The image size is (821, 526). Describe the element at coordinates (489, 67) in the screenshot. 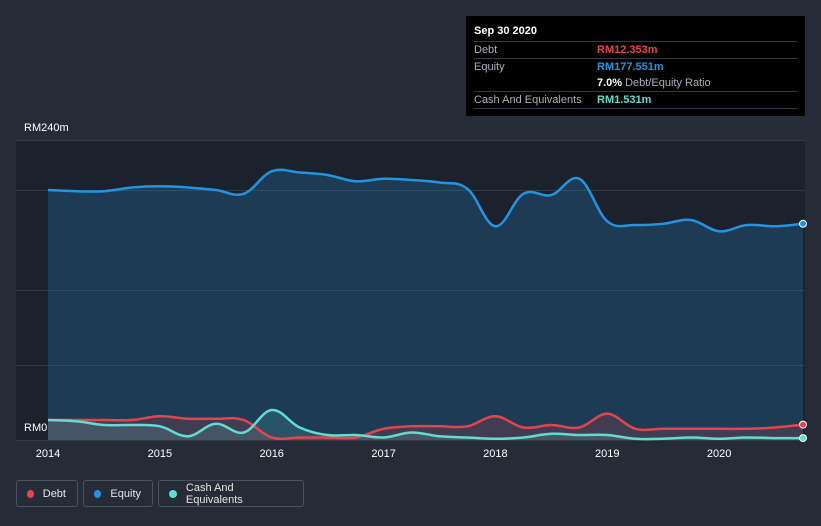

I see `tooltip-equity-label: Equity` at that location.